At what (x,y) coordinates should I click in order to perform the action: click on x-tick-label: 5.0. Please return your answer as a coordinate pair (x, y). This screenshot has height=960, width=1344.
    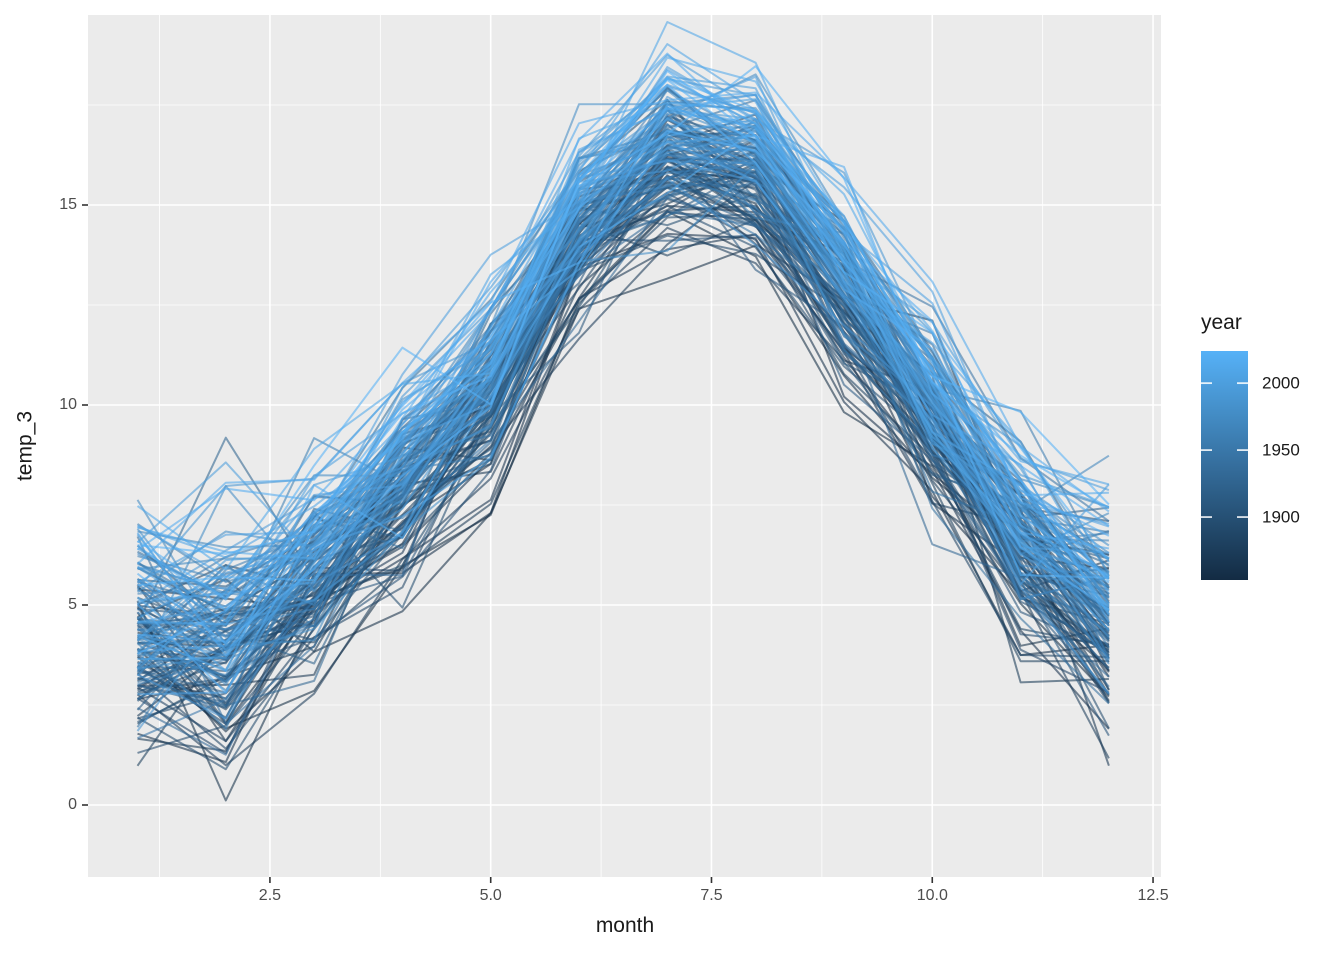
    Looking at the image, I should click on (490, 895).